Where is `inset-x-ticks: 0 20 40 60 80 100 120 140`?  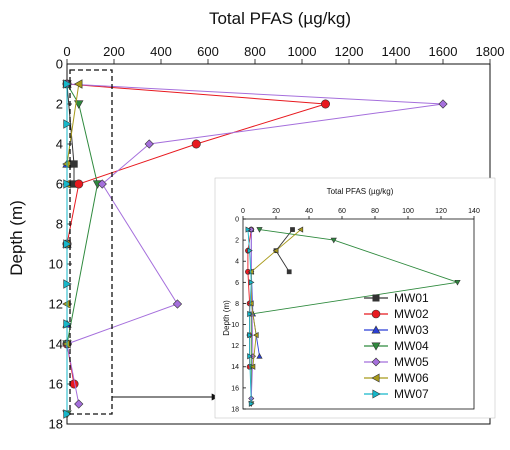
inset-x-ticks: 0 20 40 60 80 100 120 140 is located at coordinates (360, 213).